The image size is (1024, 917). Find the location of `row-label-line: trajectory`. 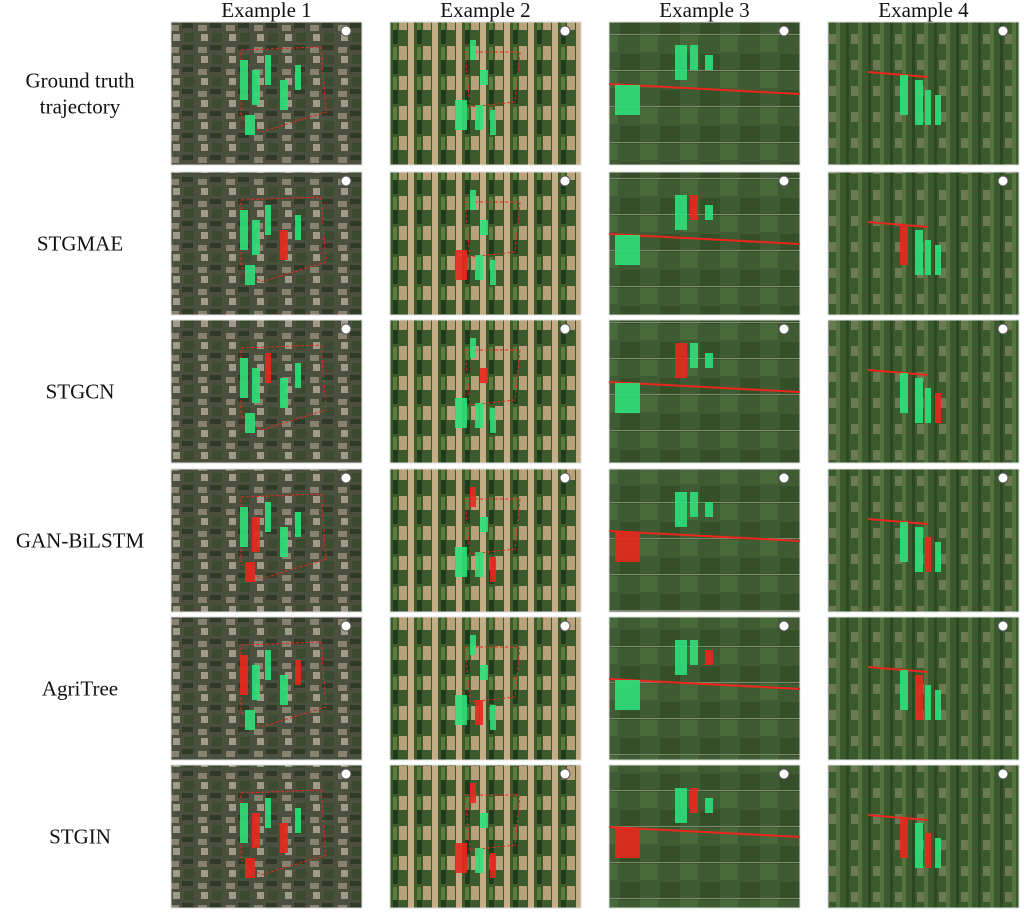

row-label-line: trajectory is located at coordinates (80, 107).